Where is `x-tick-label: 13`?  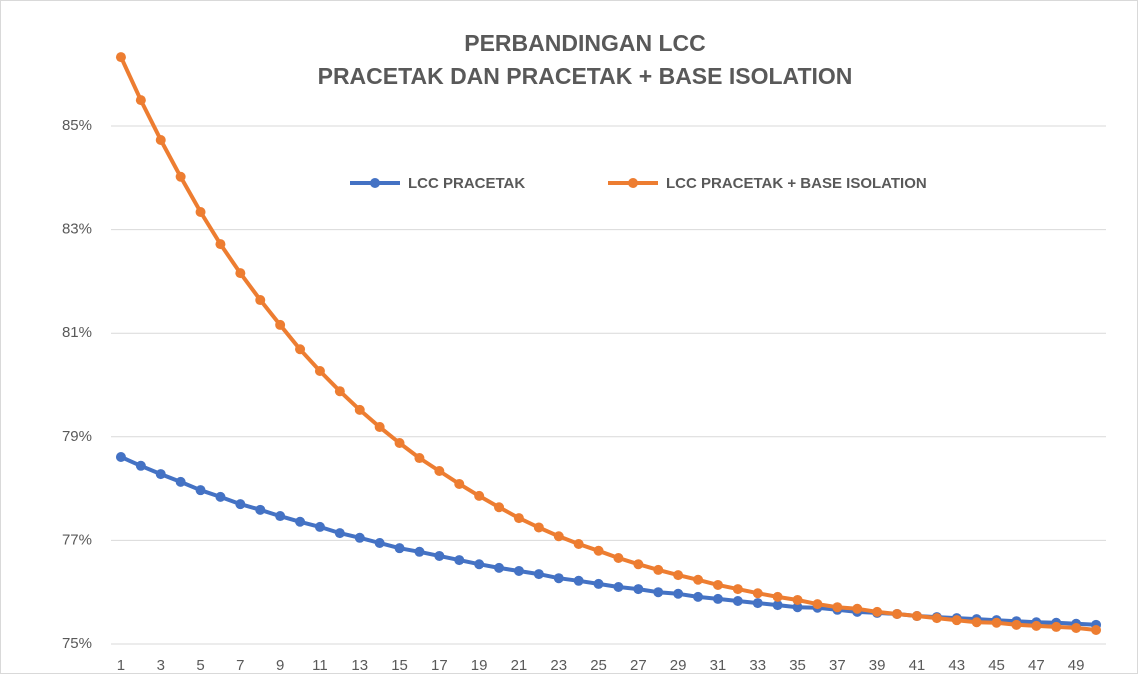
x-tick-label: 13 is located at coordinates (359, 665).